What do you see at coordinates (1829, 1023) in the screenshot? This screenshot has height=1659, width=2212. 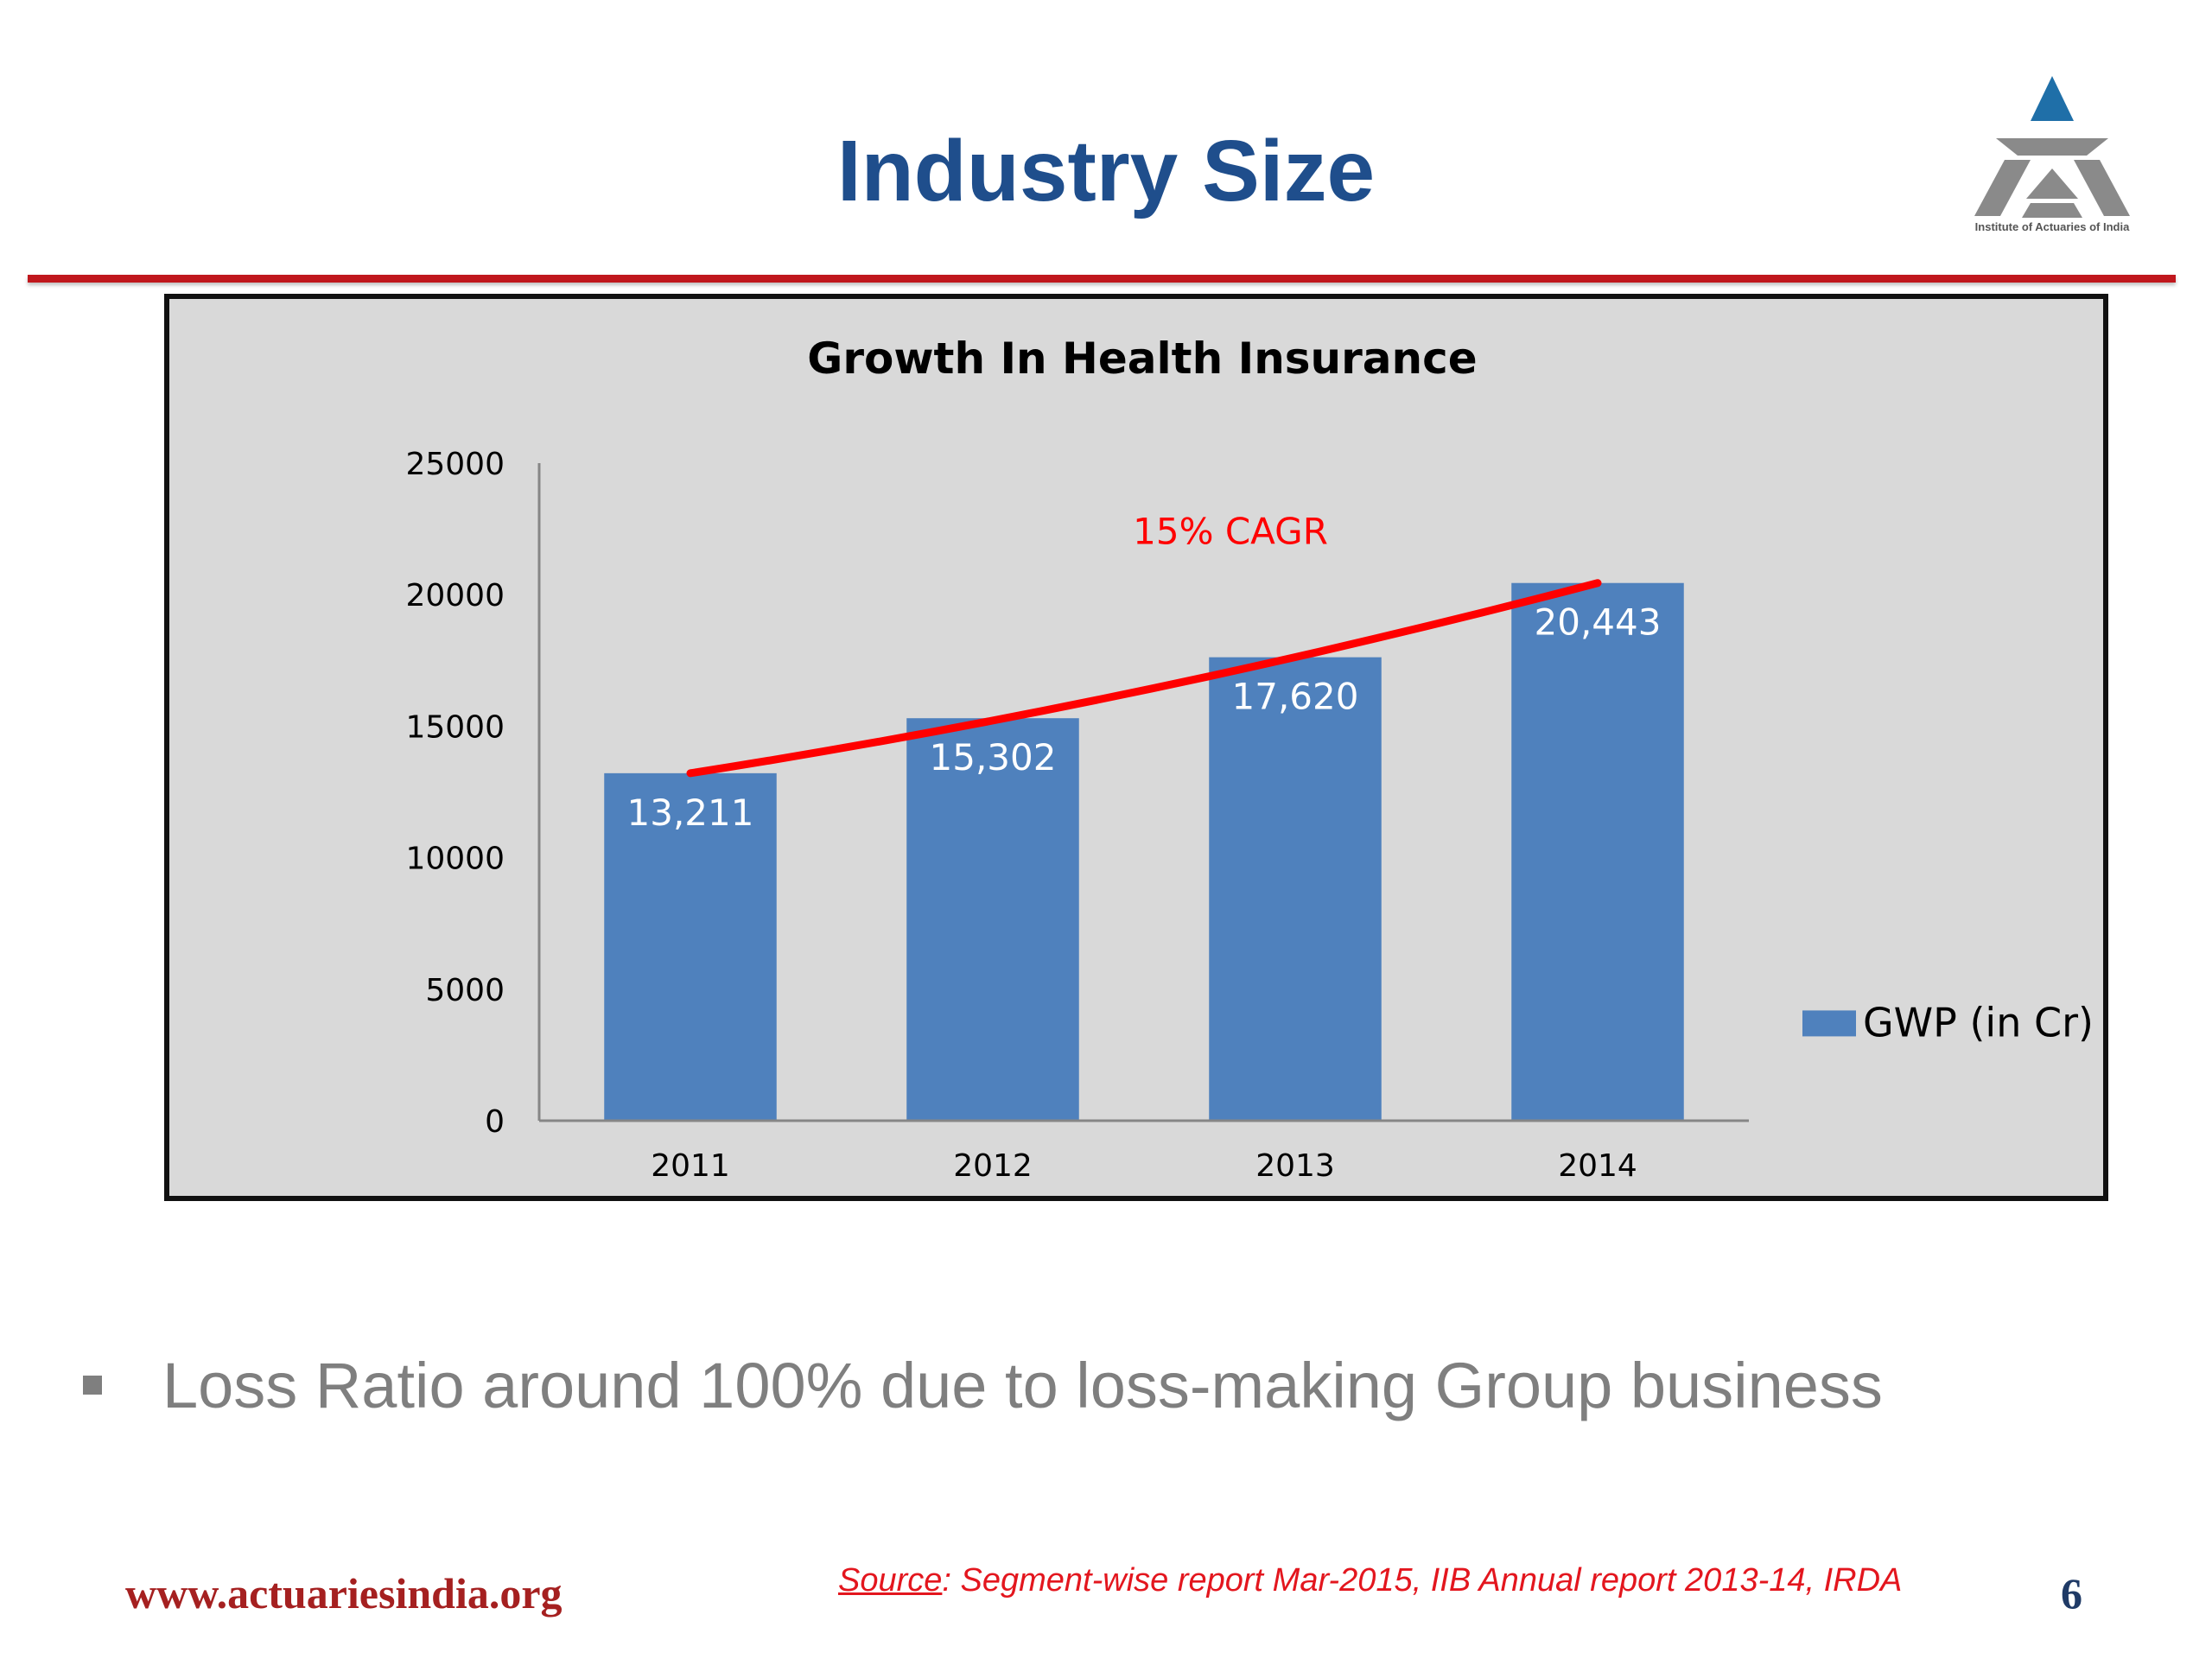 I see `legend-swatch` at bounding box center [1829, 1023].